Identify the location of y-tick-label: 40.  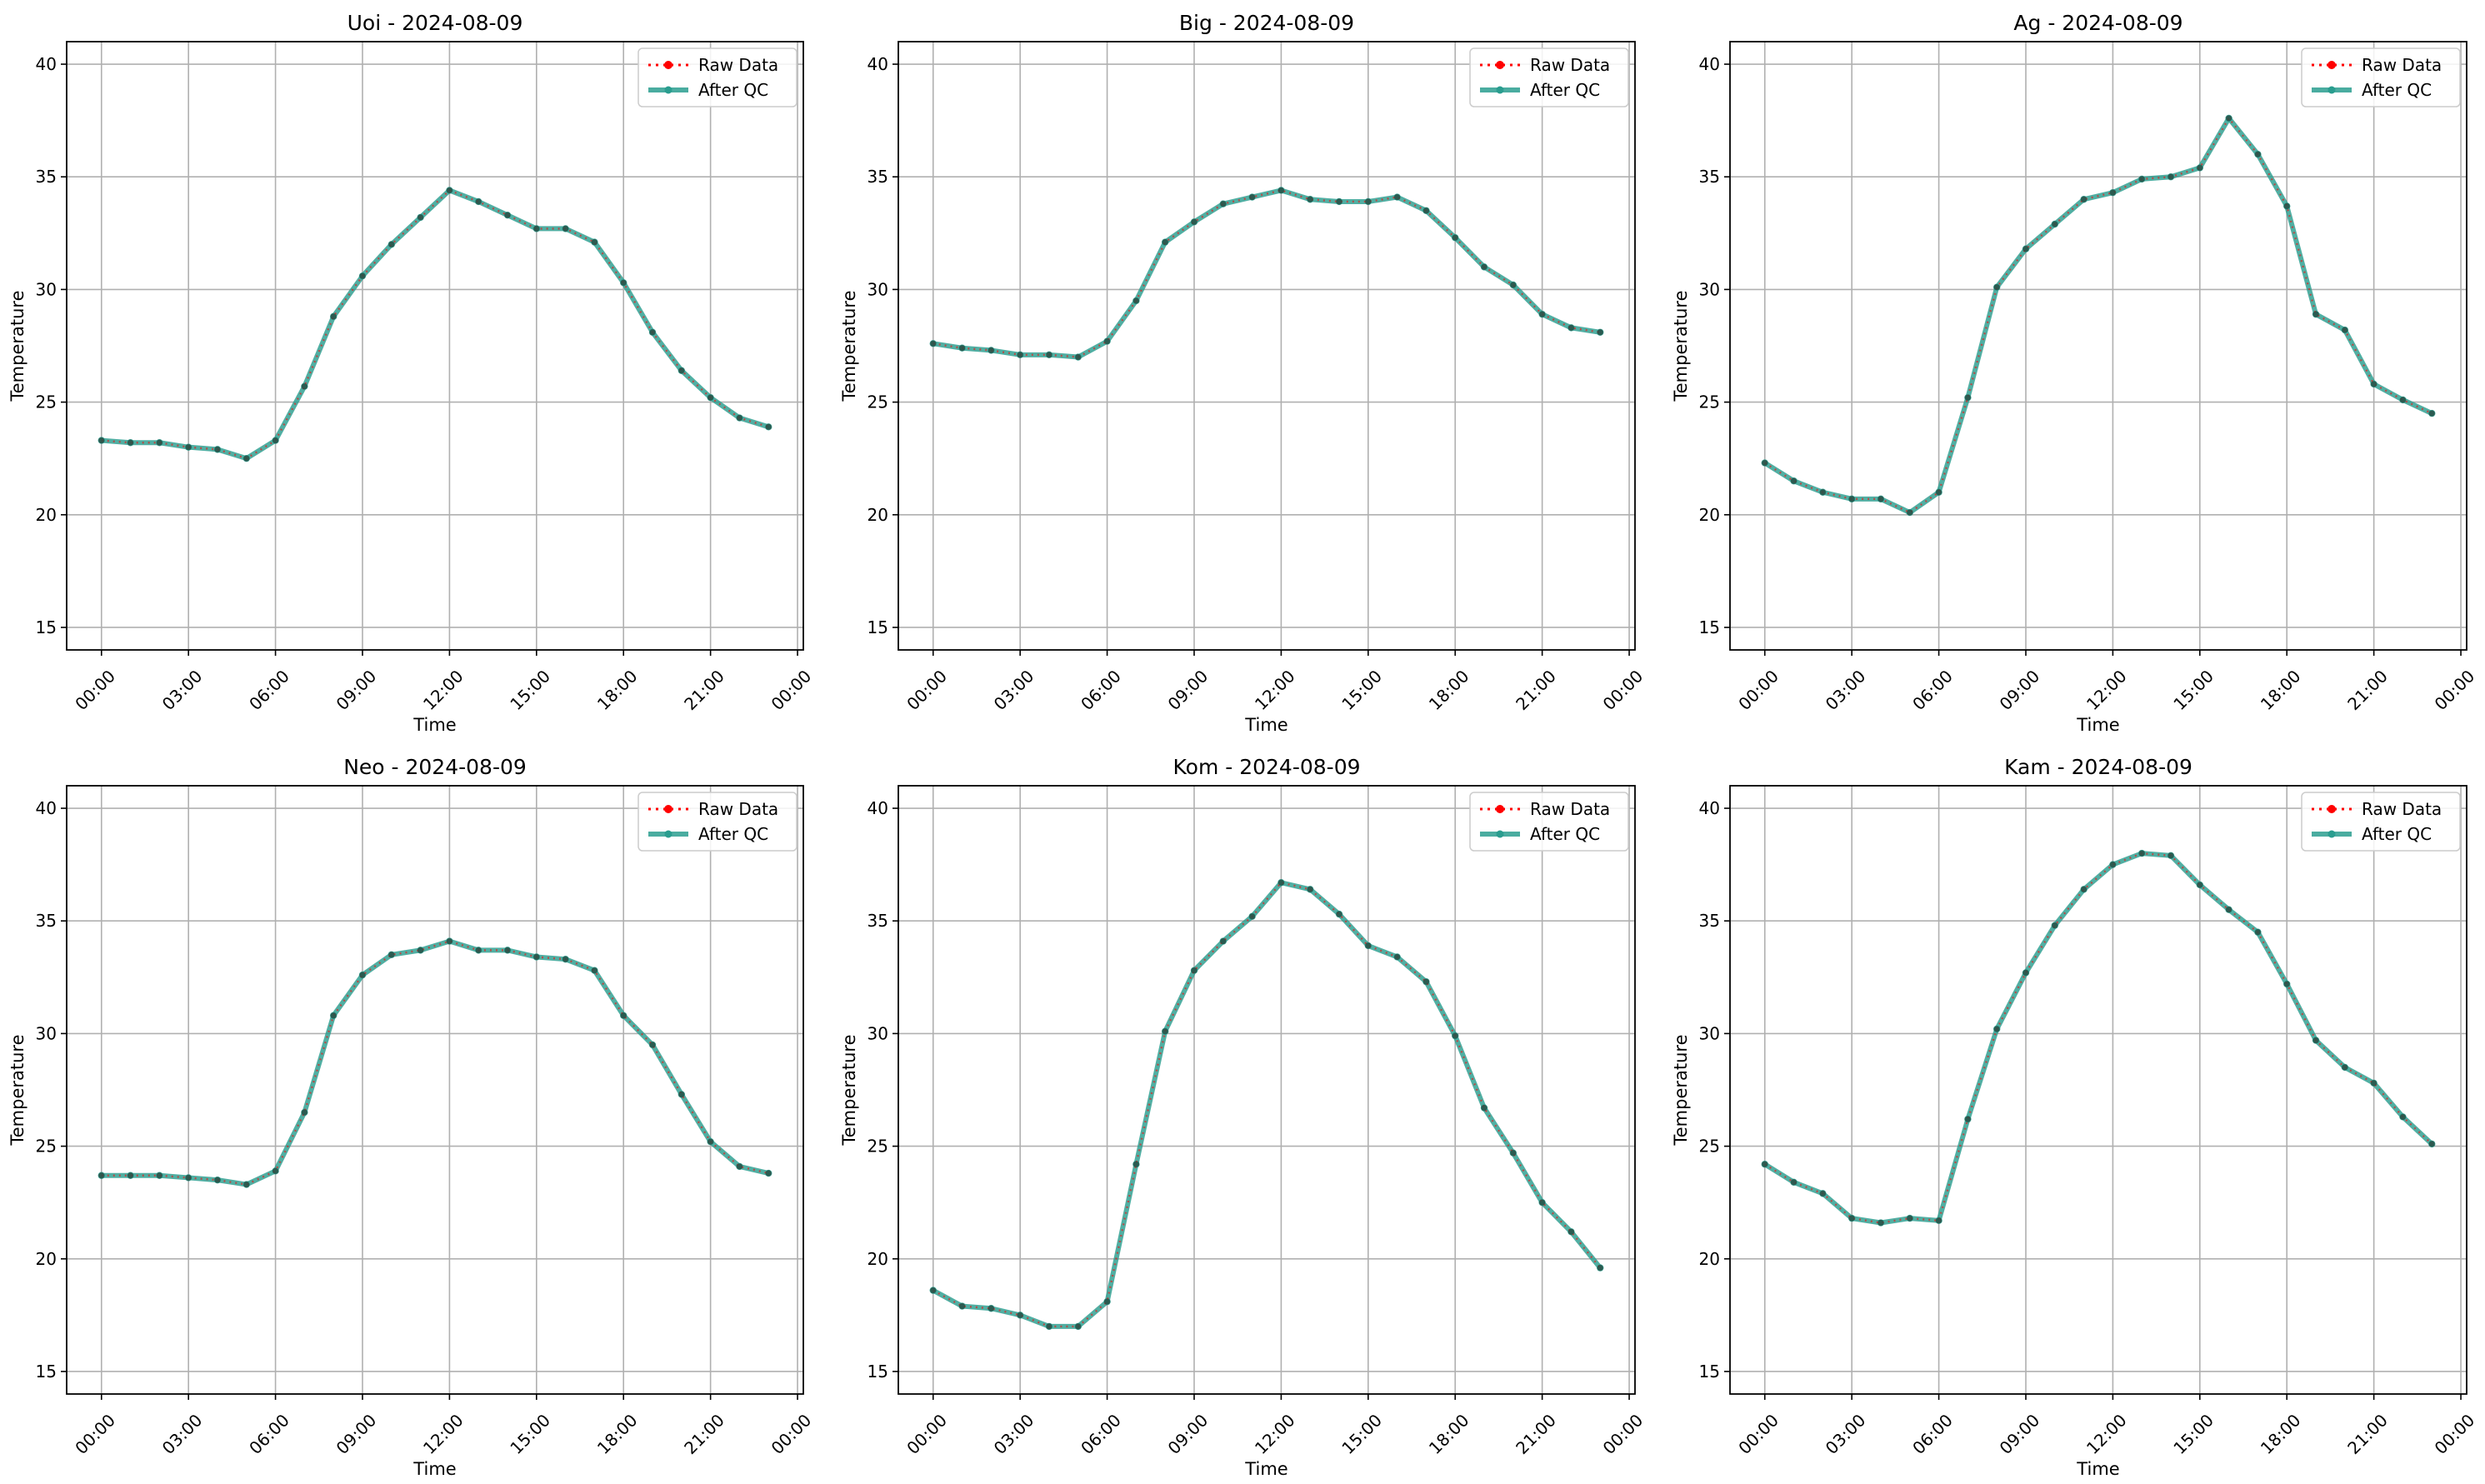
(1710, 64).